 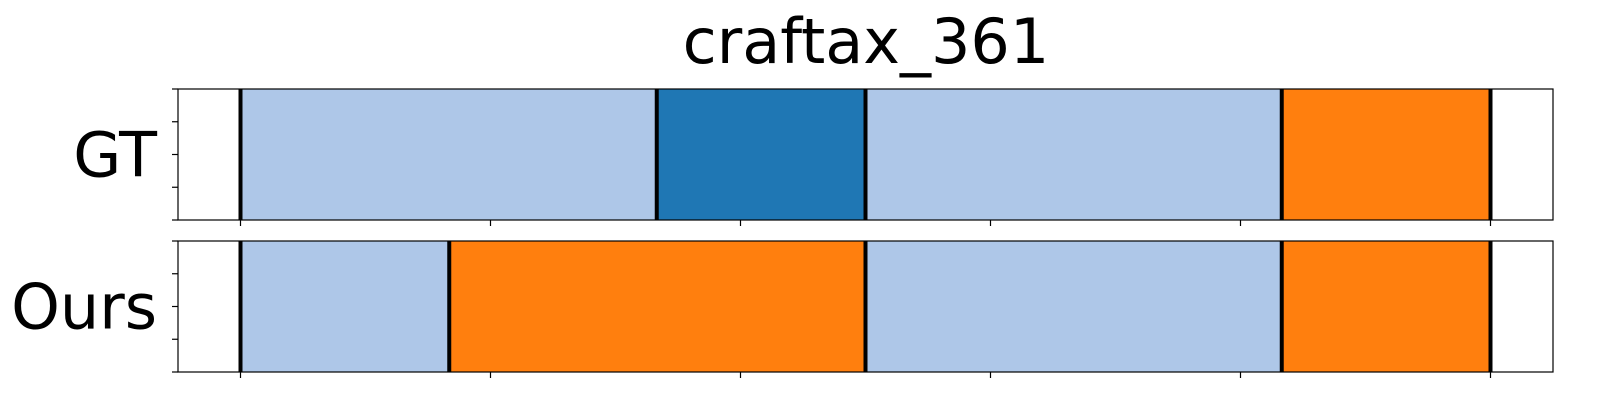 What do you see at coordinates (866, 41) in the screenshot?
I see `chart-title: craftax_361` at bounding box center [866, 41].